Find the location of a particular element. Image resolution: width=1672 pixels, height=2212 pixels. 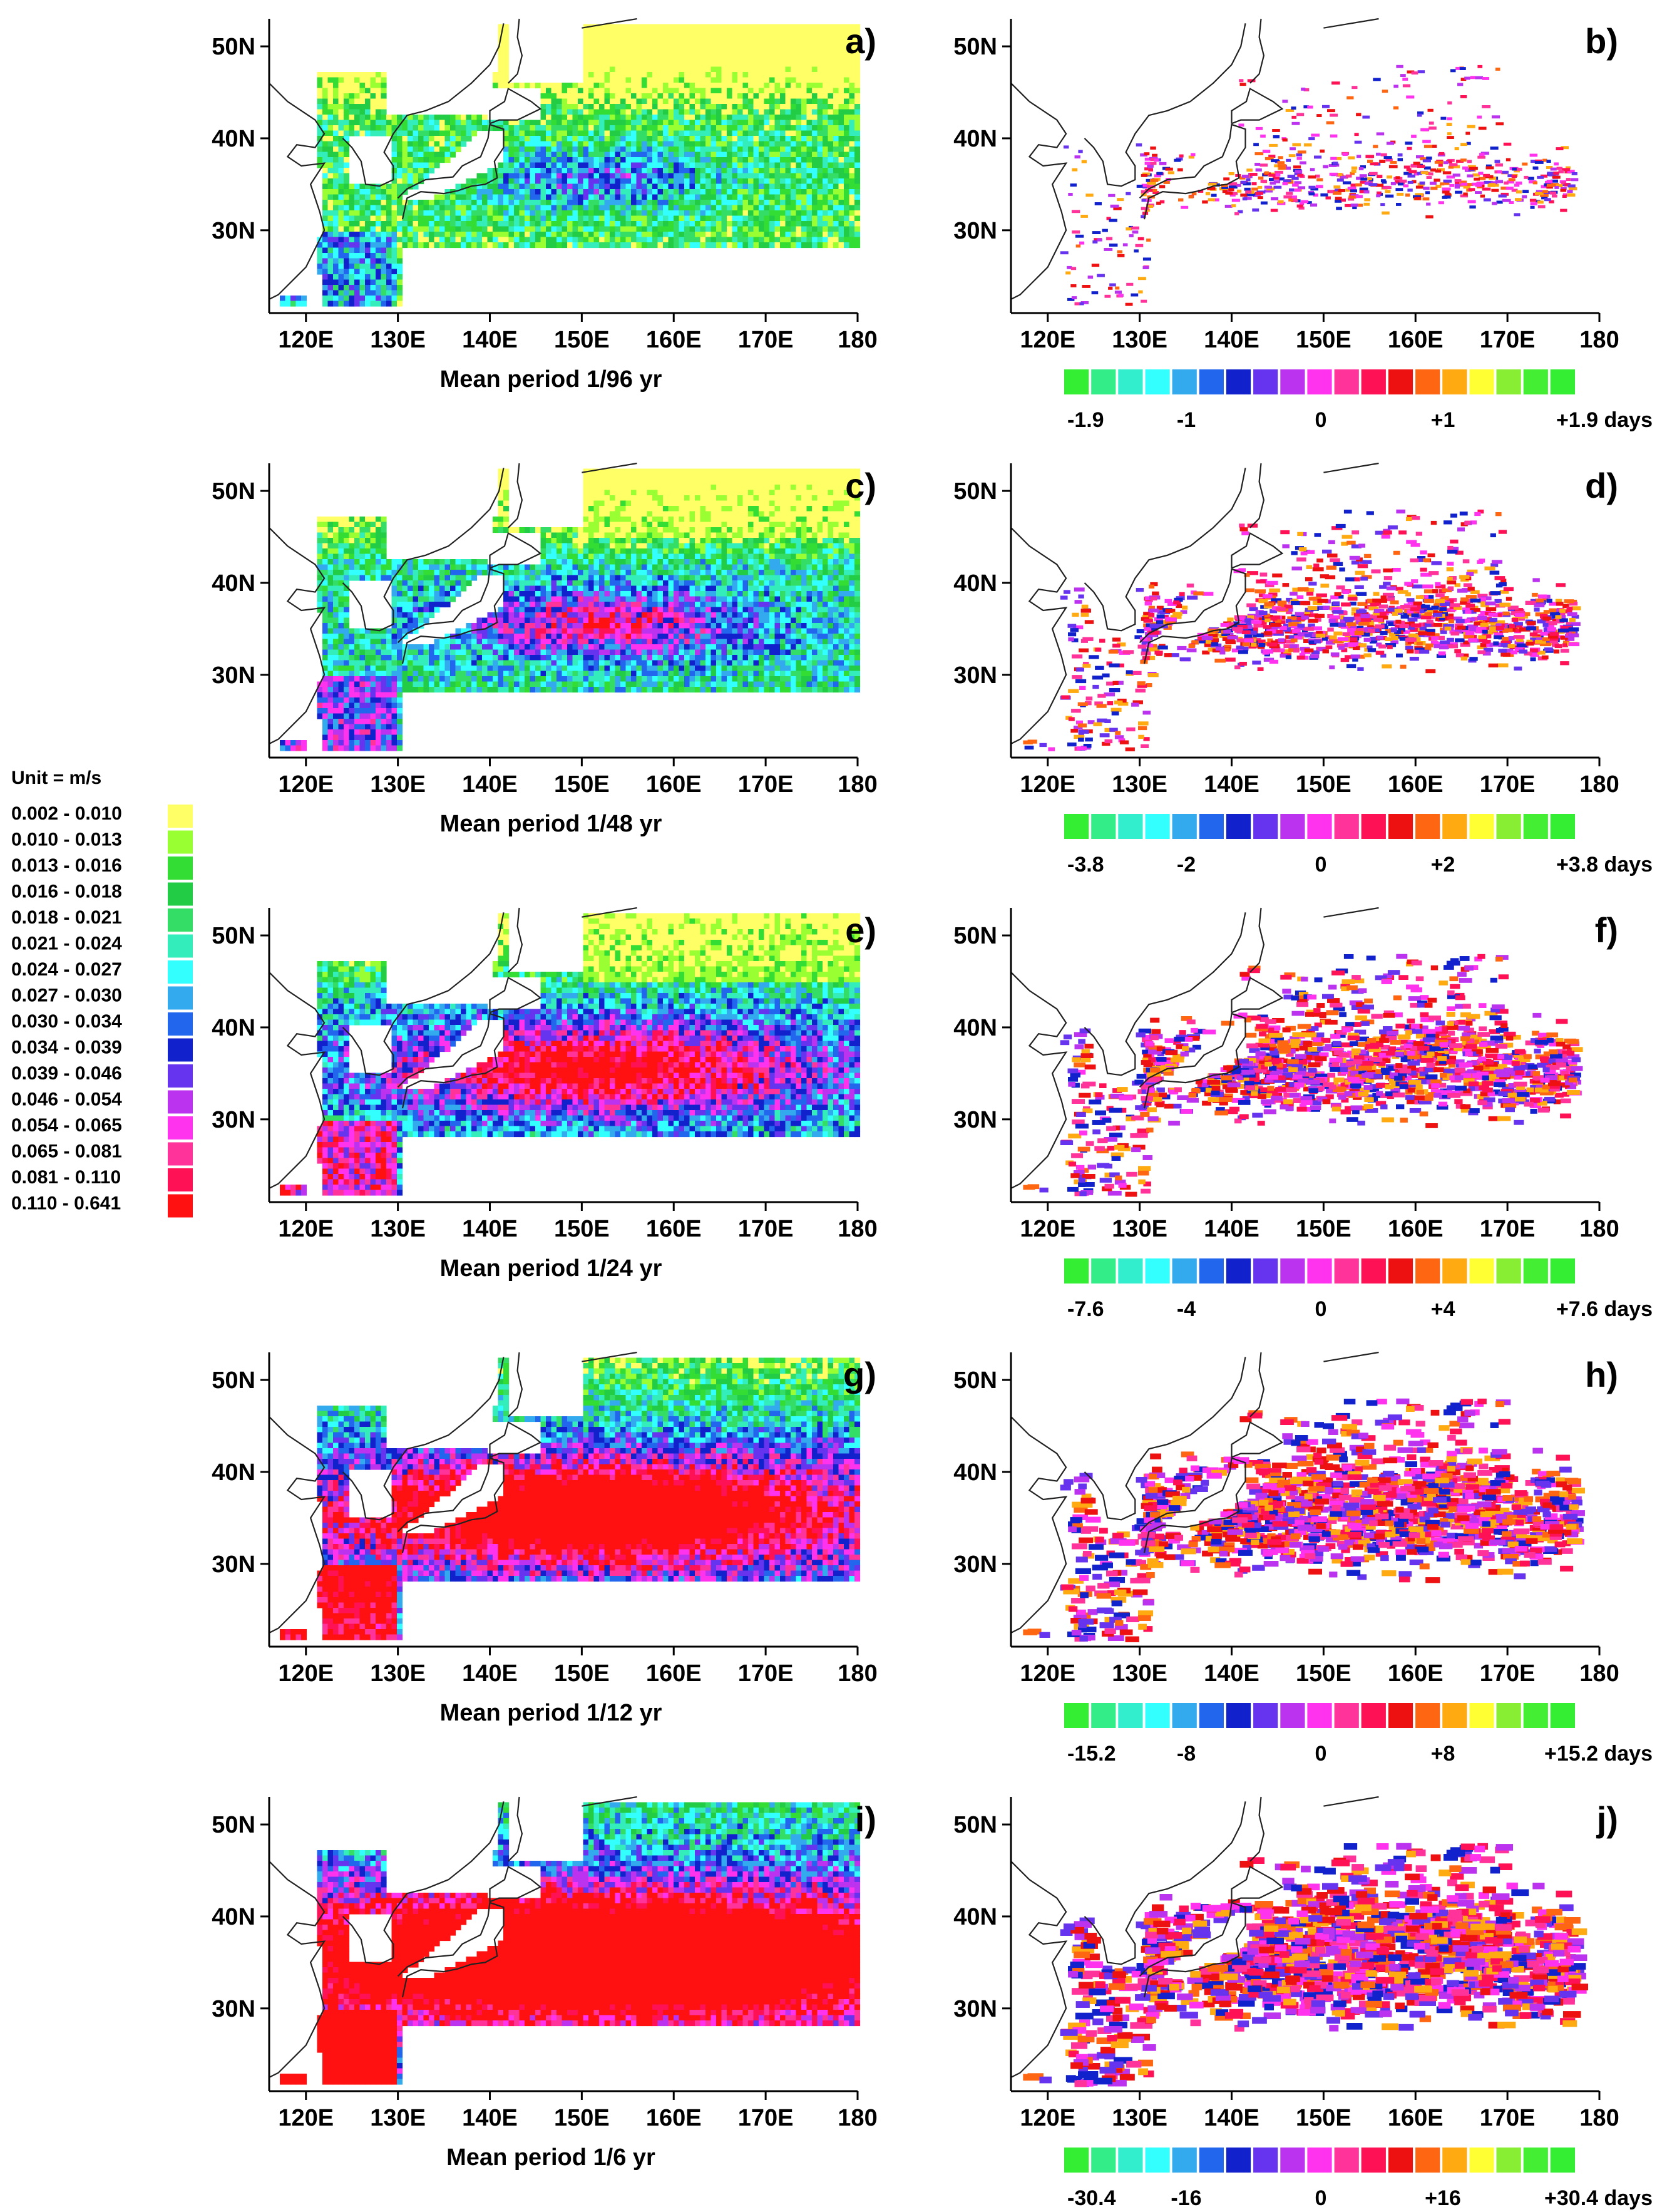

panel-letter: j) is located at coordinates (1607, 1819).